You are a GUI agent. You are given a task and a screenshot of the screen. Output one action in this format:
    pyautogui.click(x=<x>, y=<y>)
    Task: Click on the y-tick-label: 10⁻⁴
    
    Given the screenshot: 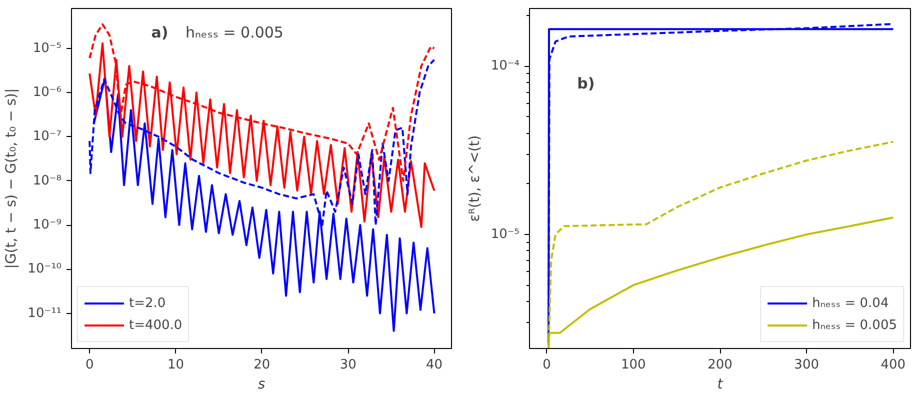 What is the action you would take?
    pyautogui.click(x=505, y=66)
    